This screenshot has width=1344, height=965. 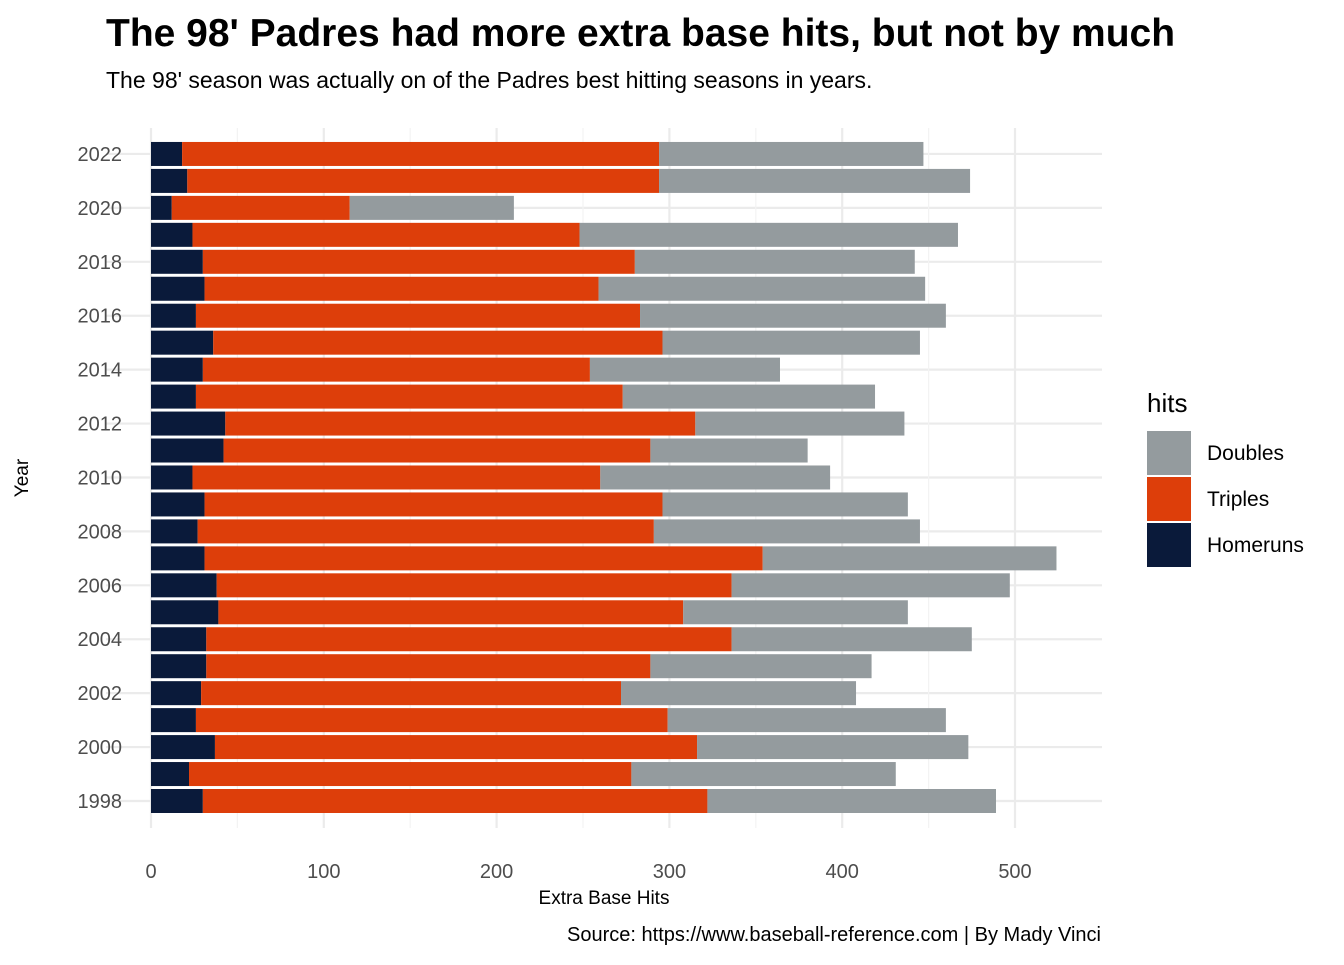 What do you see at coordinates (437, 450) in the screenshot?
I see `bar-triples-2011` at bounding box center [437, 450].